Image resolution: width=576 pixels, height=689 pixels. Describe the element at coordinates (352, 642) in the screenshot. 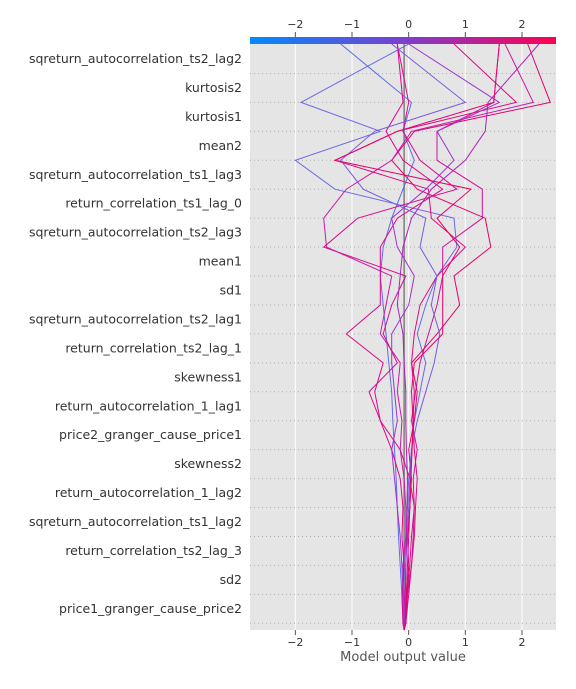

I see `bottom-tick-label: −1` at that location.